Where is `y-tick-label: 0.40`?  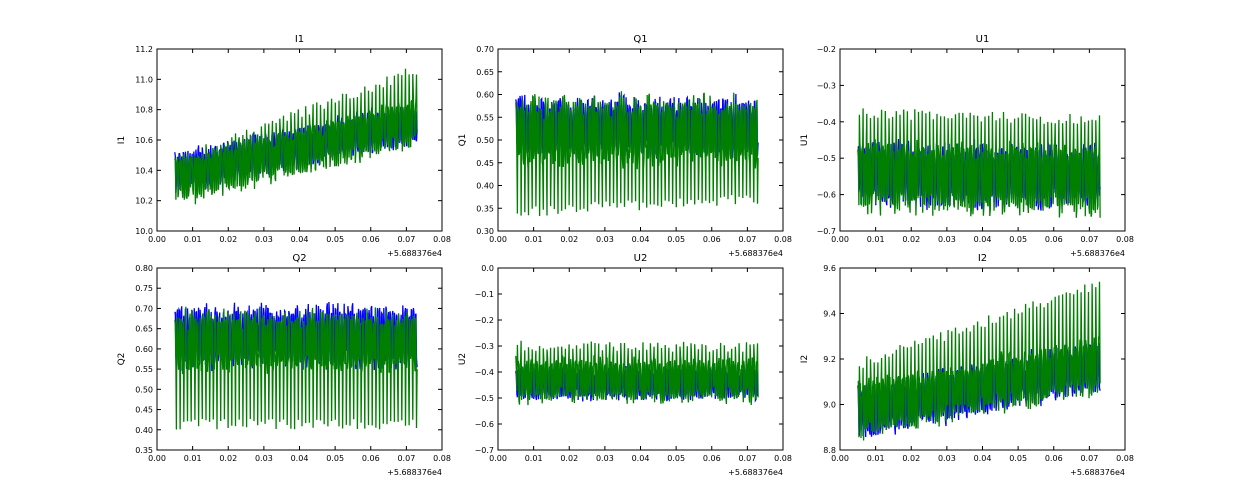
y-tick-label: 0.40 is located at coordinates (485, 186).